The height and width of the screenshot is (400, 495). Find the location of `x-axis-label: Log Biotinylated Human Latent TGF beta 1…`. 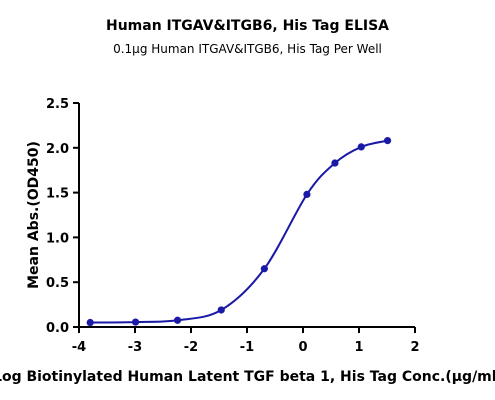

x-axis-label: Log Biotinylated Human Latent TGF beta 1… is located at coordinates (247, 377).